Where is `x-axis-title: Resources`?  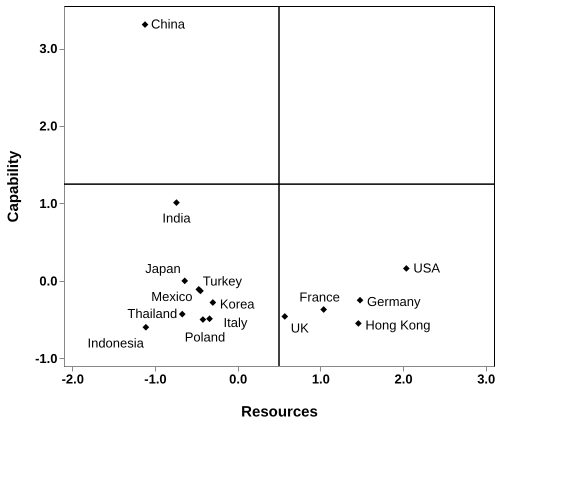 x-axis-title: Resources is located at coordinates (279, 412).